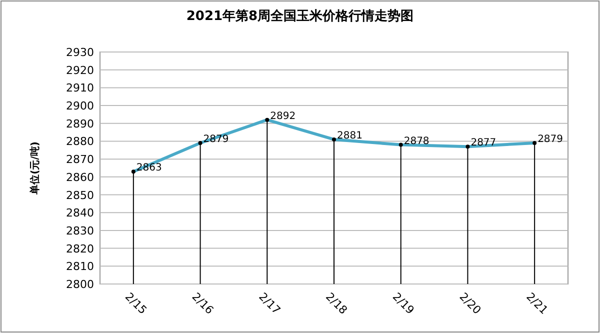 The width and height of the screenshot is (600, 333). What do you see at coordinates (80, 231) in the screenshot?
I see `y-tick-label: 2830` at bounding box center [80, 231].